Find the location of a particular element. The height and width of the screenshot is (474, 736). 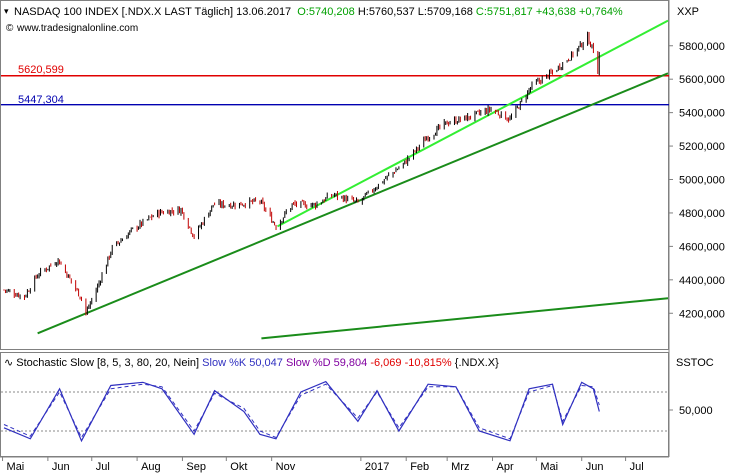

x-tick-label-1: Jun is located at coordinates (61, 467).